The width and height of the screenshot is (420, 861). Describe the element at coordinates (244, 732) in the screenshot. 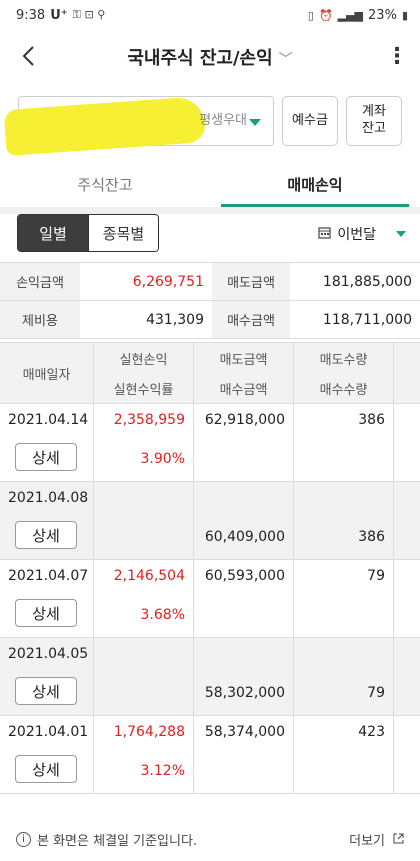

I see `sell-amount: 58,374,000` at that location.